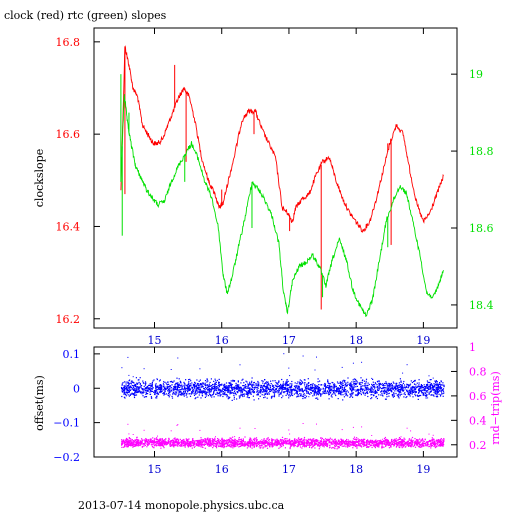 Image resolution: width=512 pixels, height=512 pixels. I want to click on x-tick-label: 19, so click(423, 469).